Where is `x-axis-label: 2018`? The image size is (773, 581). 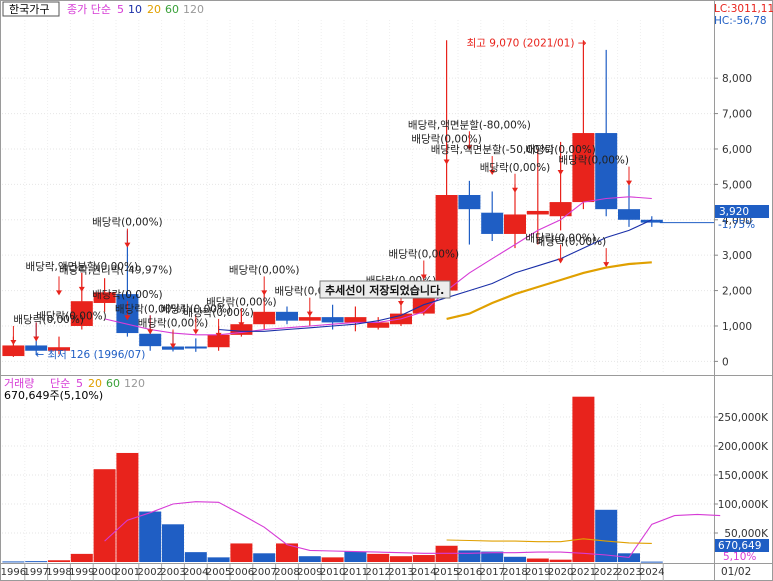 x-axis-label: 2018 is located at coordinates (514, 572).